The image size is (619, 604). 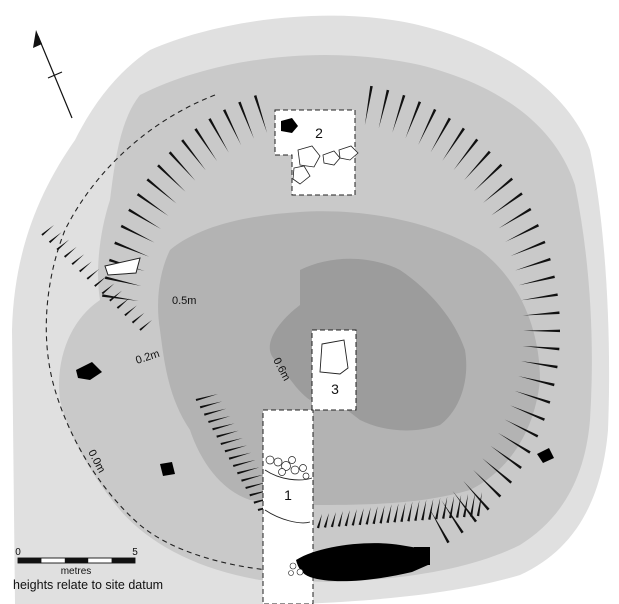 What do you see at coordinates (18, 552) in the screenshot?
I see `scale-start-label: 0` at bounding box center [18, 552].